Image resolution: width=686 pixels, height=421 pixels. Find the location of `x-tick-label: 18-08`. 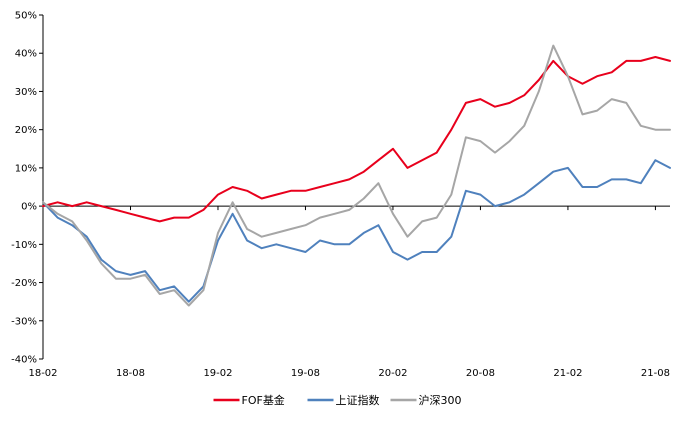

x-tick-label: 18-08 is located at coordinates (130, 373).